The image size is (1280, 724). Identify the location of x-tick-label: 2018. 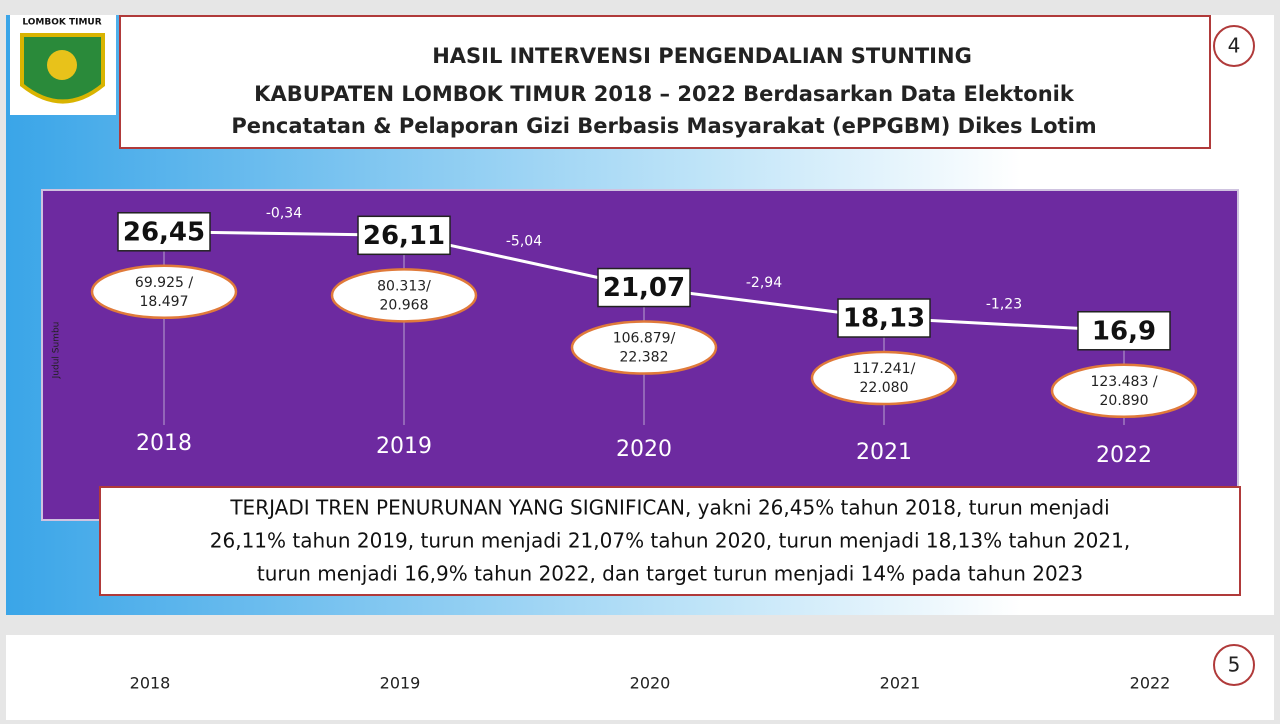
(164, 443).